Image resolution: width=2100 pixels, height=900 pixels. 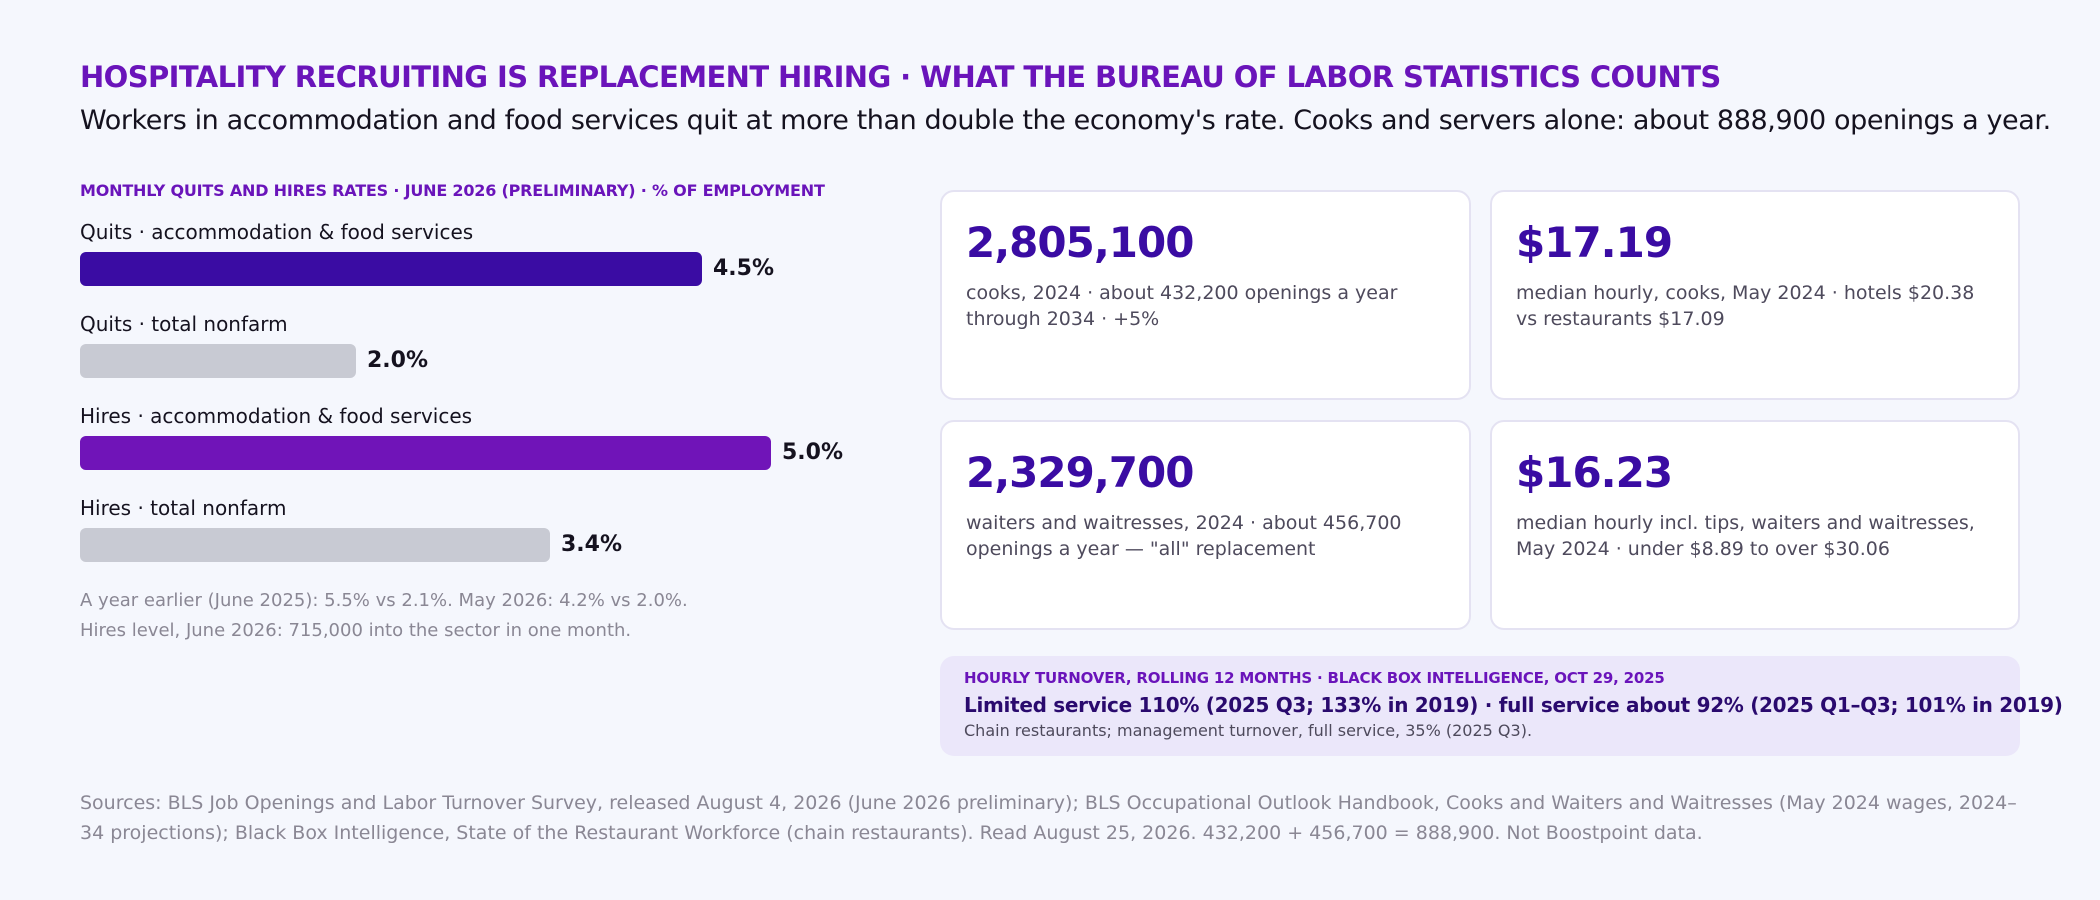 I want to click on bar-value-label: 2.0%, so click(x=398, y=360).